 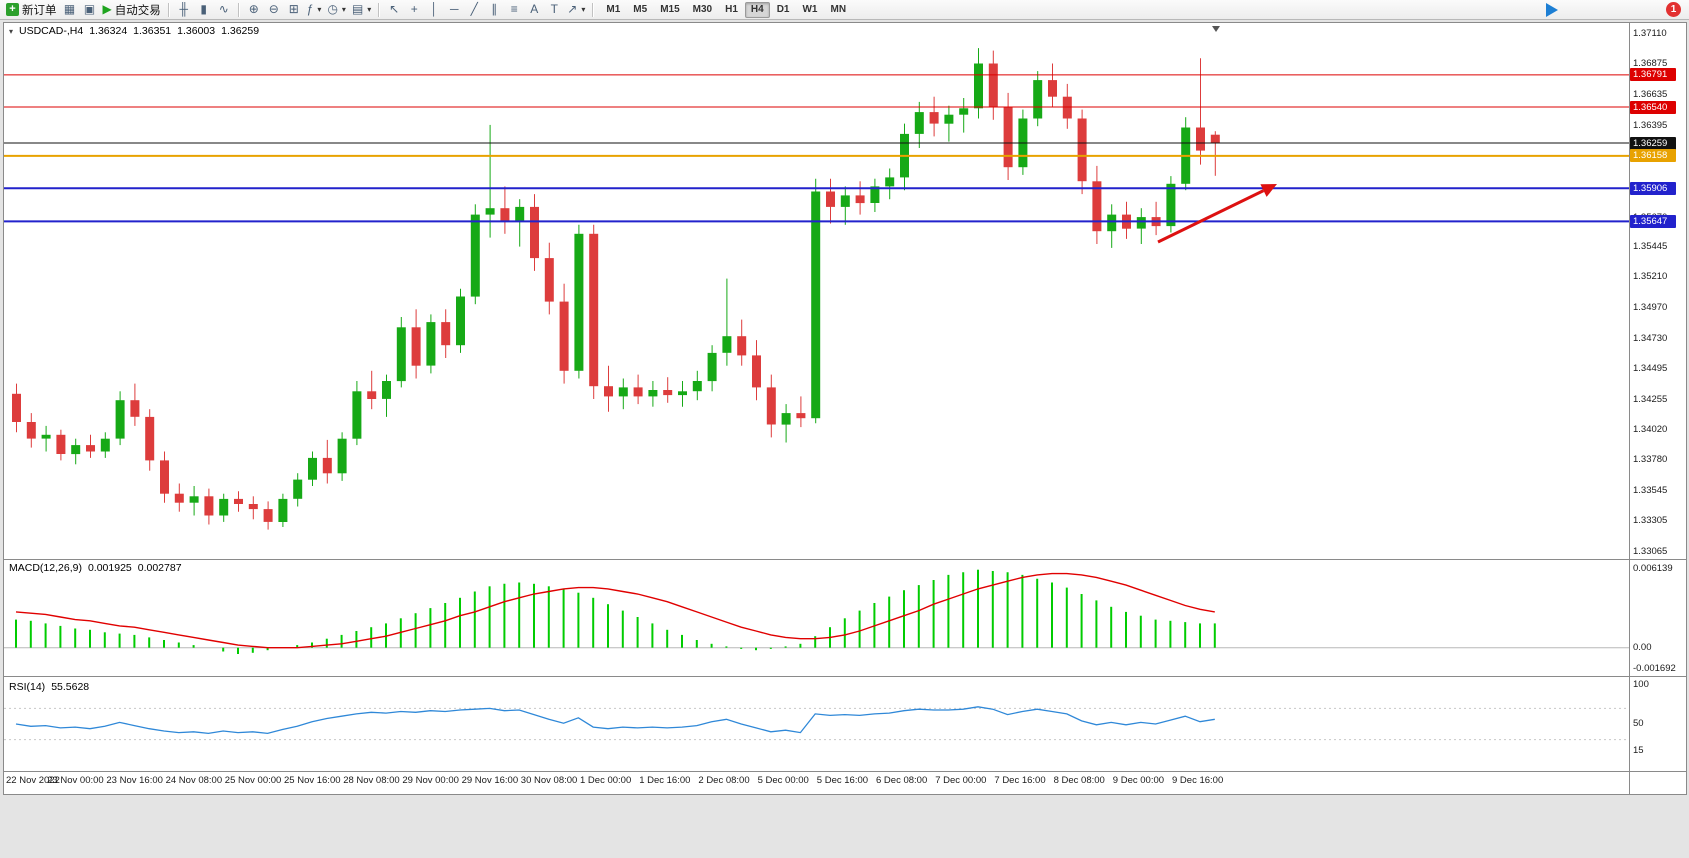 What do you see at coordinates (109, 568) in the screenshot?
I see `macd-value: 0.001925` at bounding box center [109, 568].